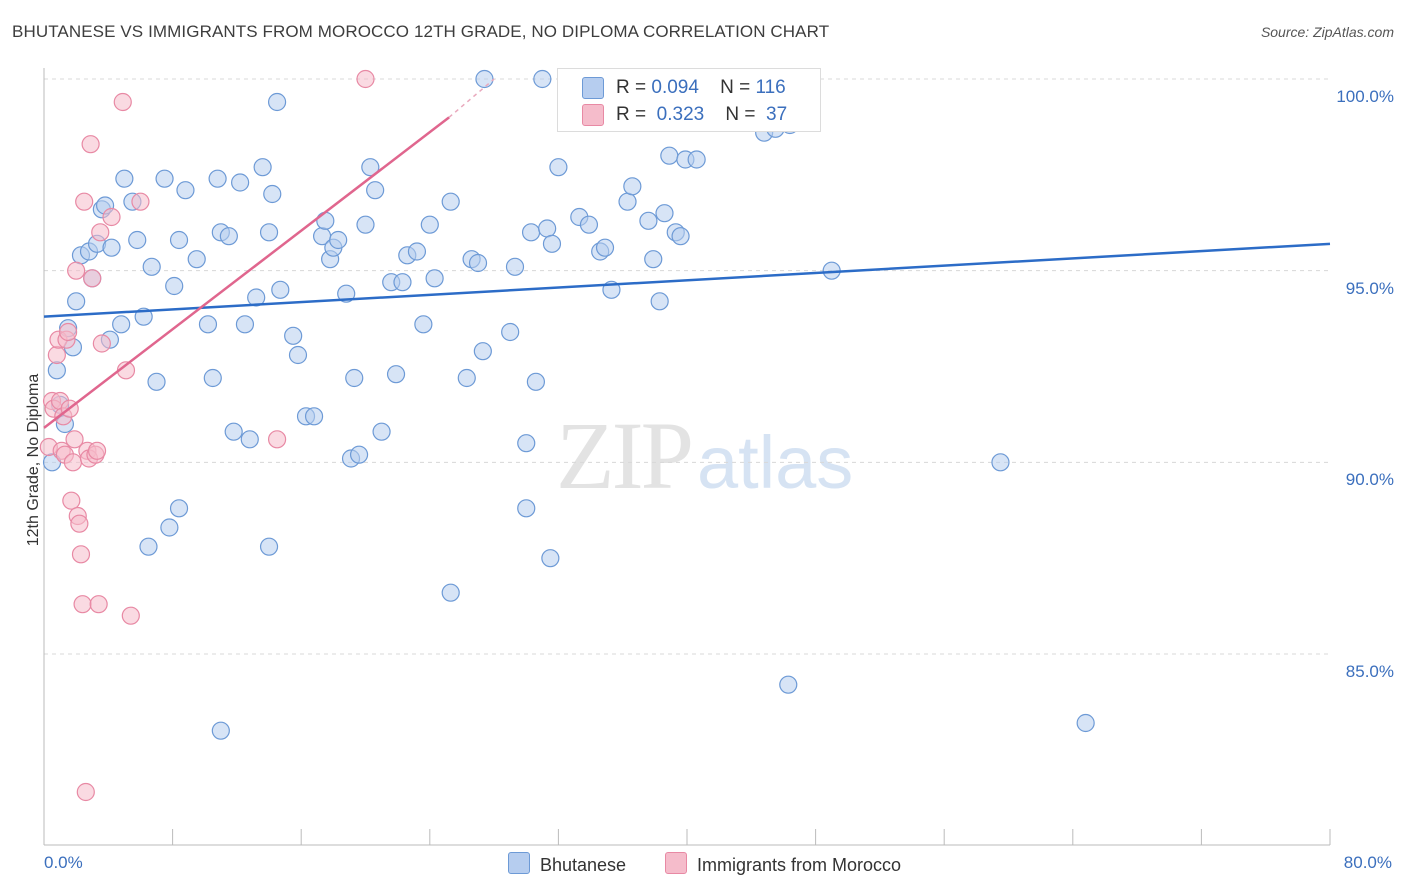 The image size is (1406, 892). I want to click on y-axis-label: 12th Grade, No Diploma, so click(33, 460).